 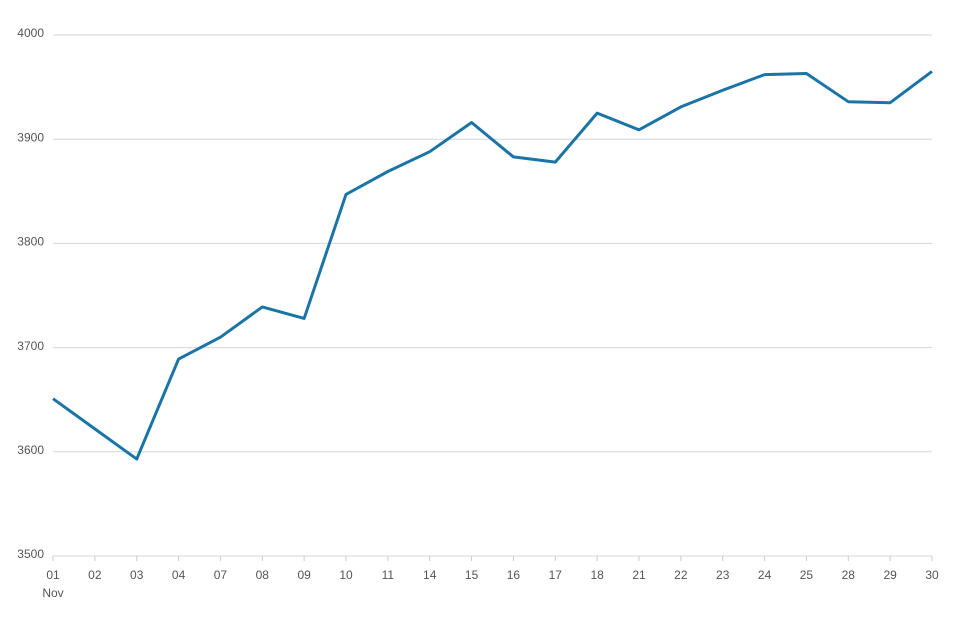 What do you see at coordinates (597, 575) in the screenshot?
I see `x-tick-label: 18` at bounding box center [597, 575].